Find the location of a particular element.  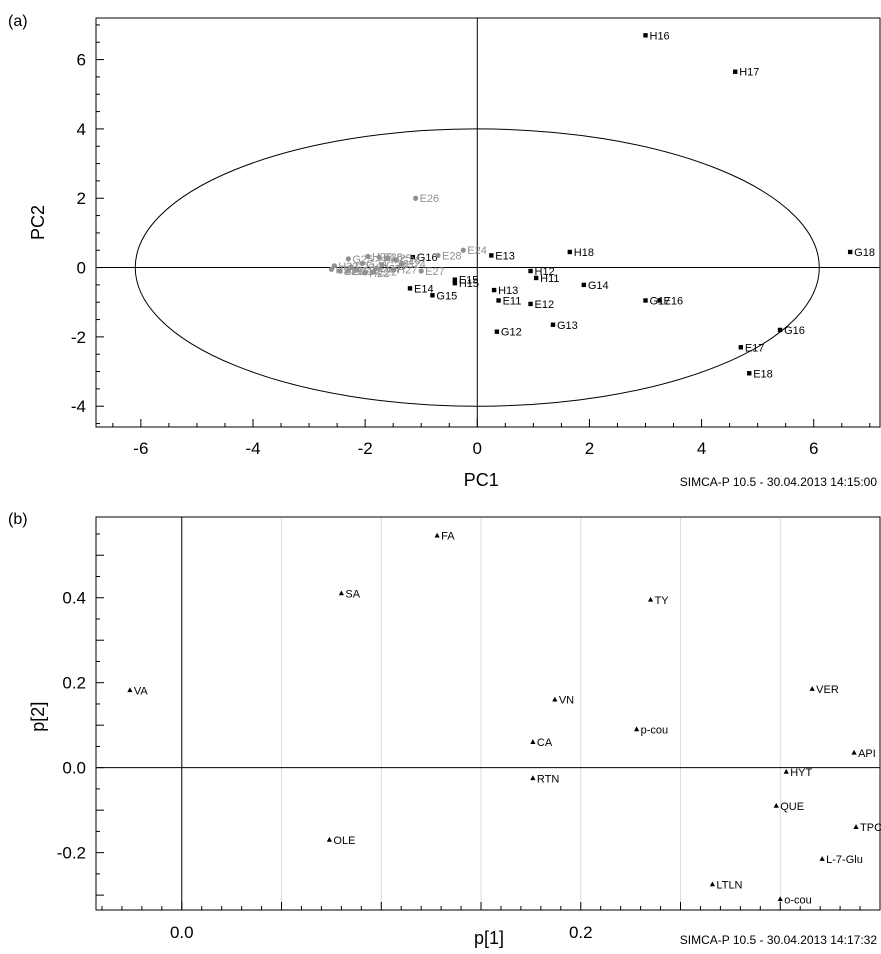

x-tick-label: -6 is located at coordinates (140, 448).